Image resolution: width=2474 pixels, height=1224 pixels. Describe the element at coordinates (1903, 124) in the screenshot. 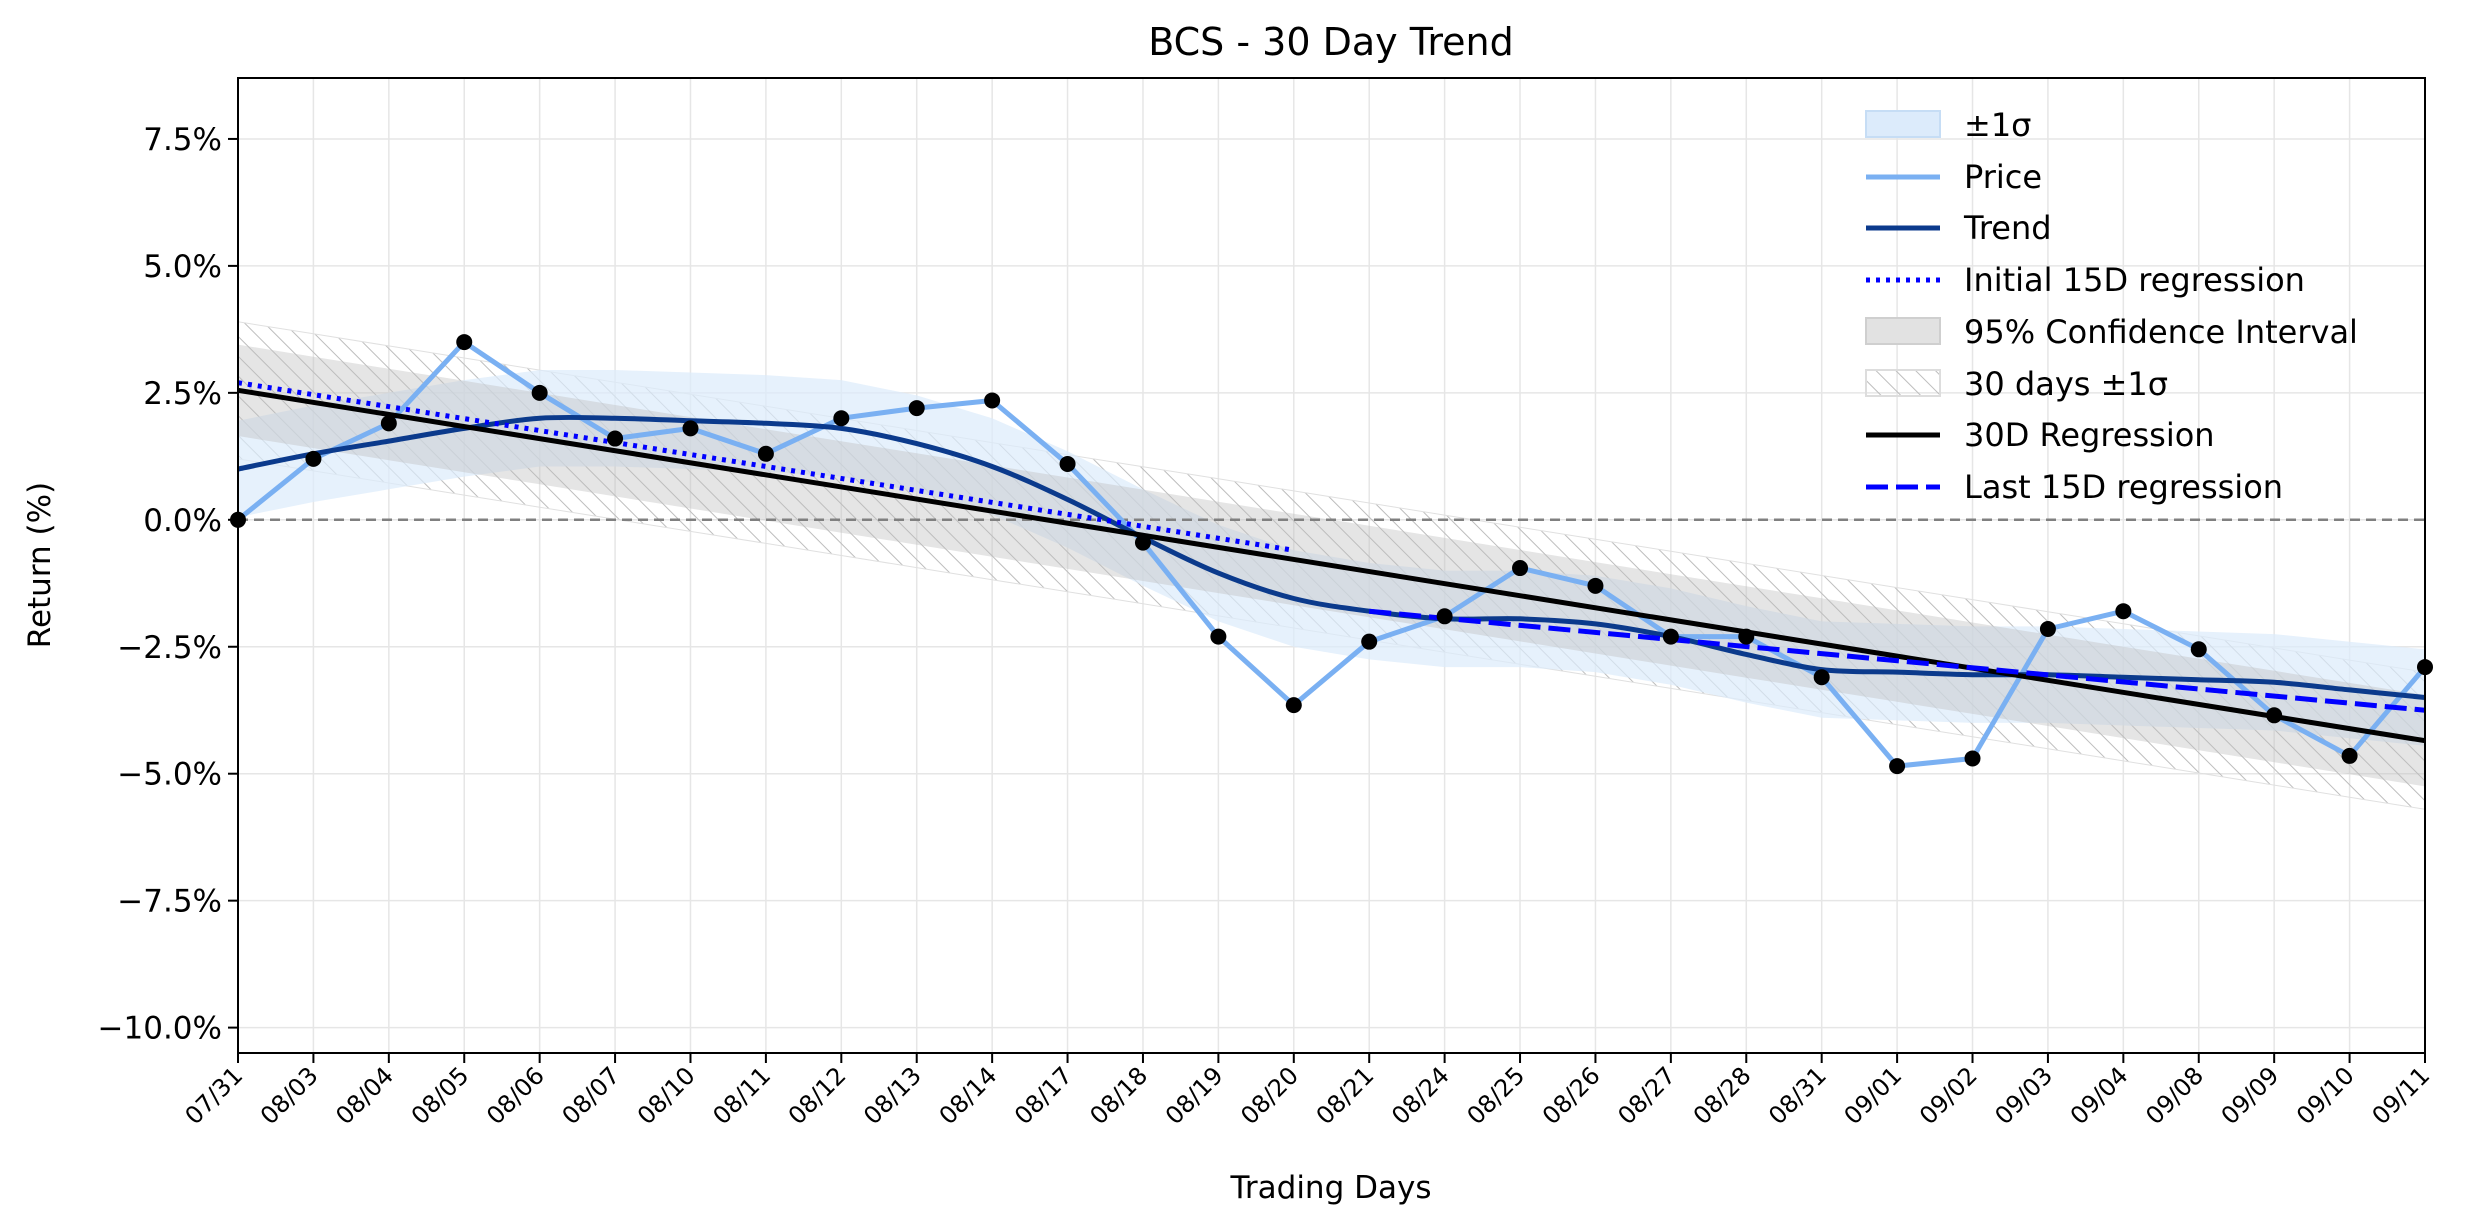

I see `legend-swatch-sigma-band` at that location.